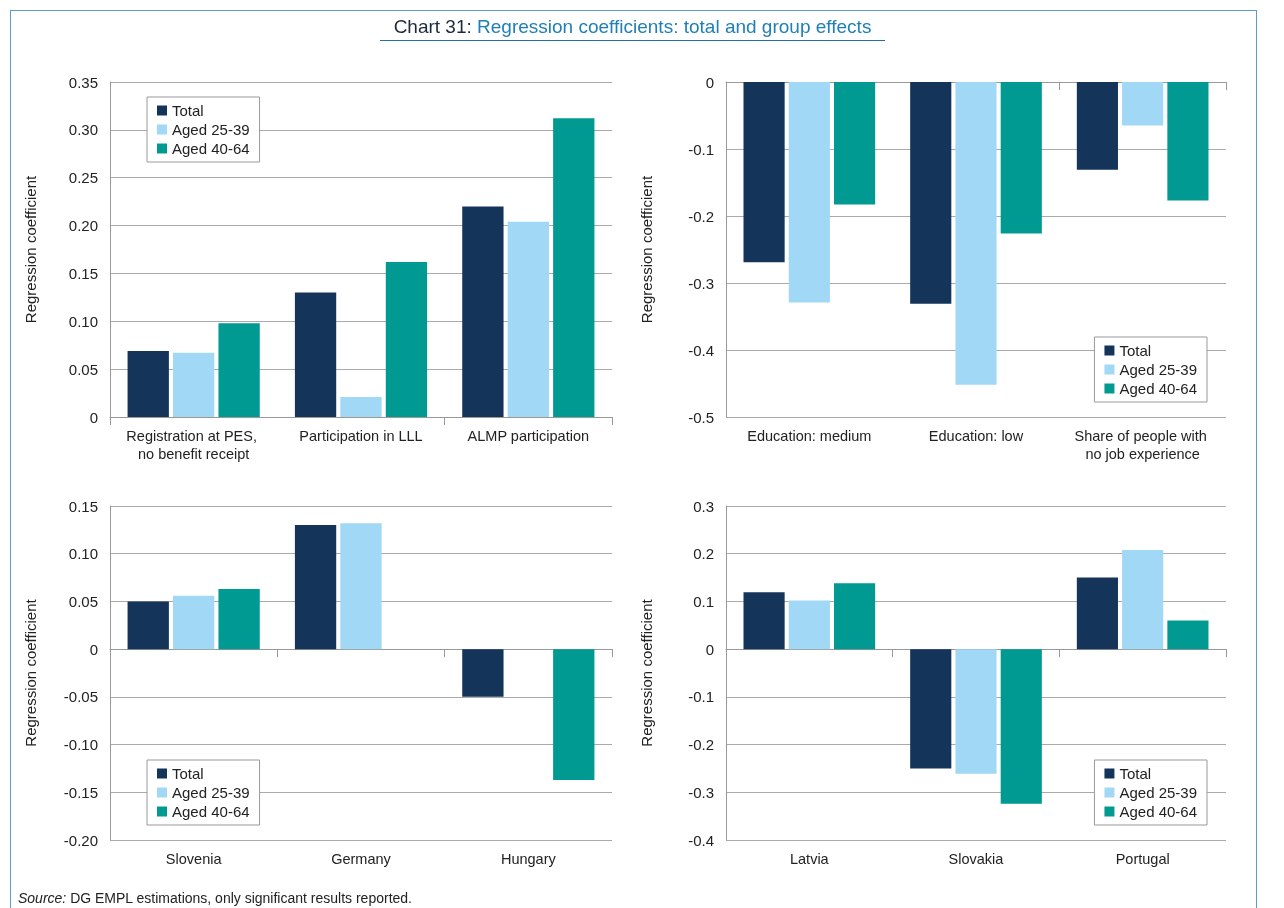  I want to click on x-tick-label: Germany, so click(361, 859).